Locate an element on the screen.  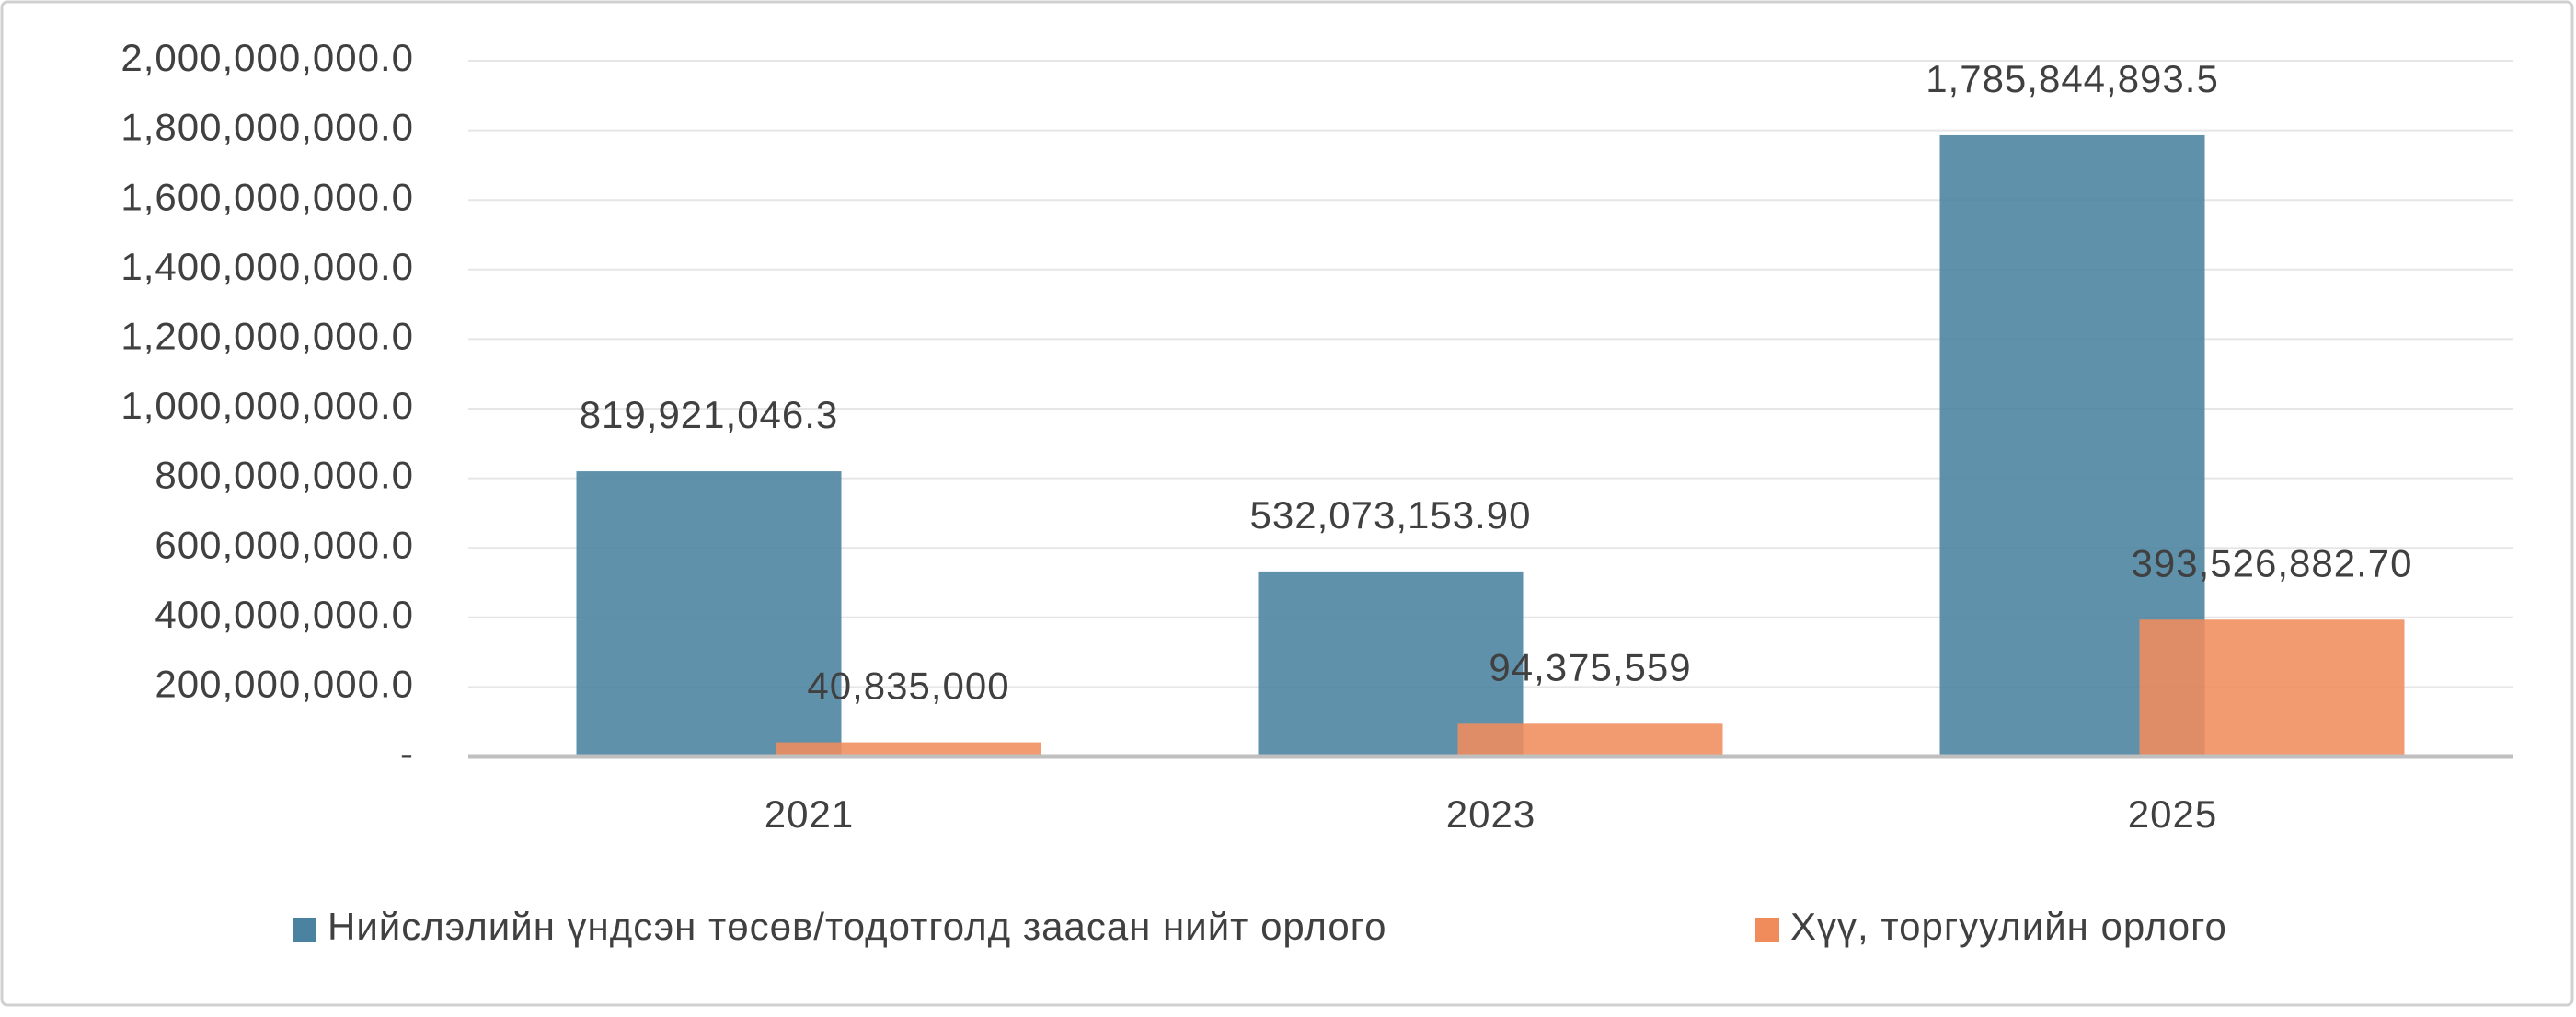
y-tick-label: 800,000,000.0 is located at coordinates (284, 475).